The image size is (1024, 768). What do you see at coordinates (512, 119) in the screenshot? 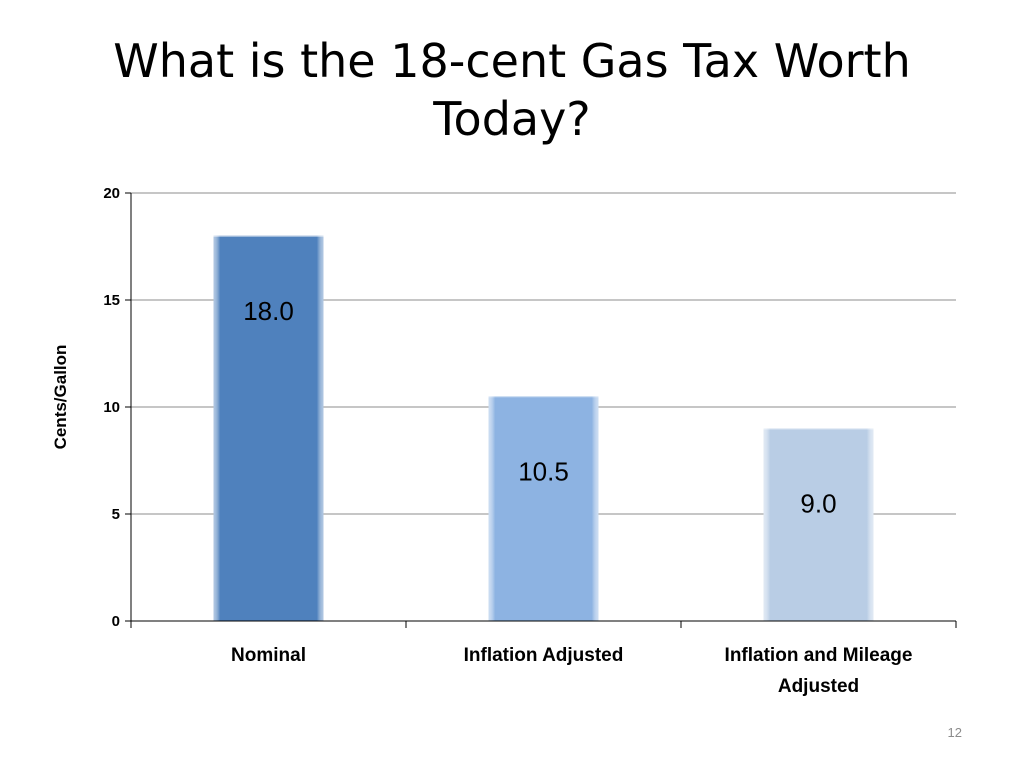
I see `slide-title-line-2: Today?` at bounding box center [512, 119].